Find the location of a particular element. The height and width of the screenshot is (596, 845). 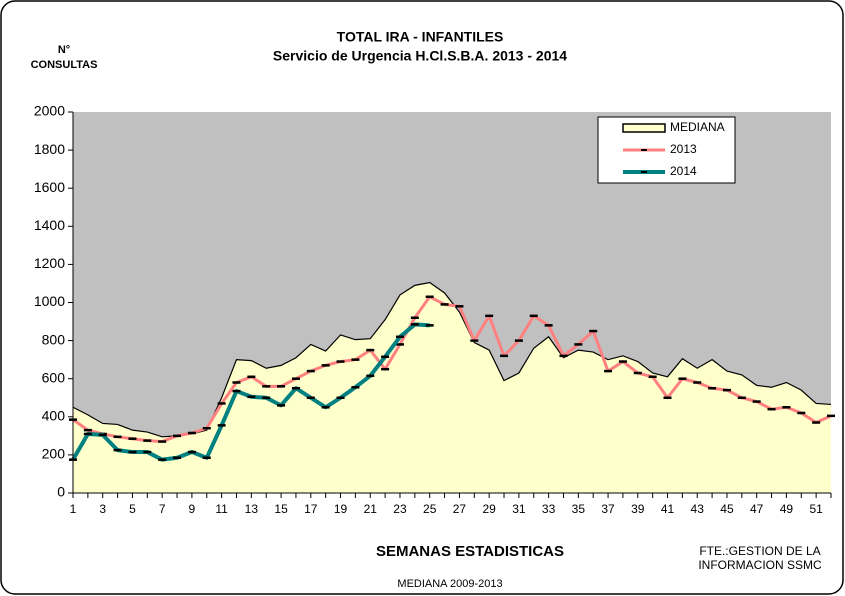

x-tick-label: 37 is located at coordinates (608, 509).